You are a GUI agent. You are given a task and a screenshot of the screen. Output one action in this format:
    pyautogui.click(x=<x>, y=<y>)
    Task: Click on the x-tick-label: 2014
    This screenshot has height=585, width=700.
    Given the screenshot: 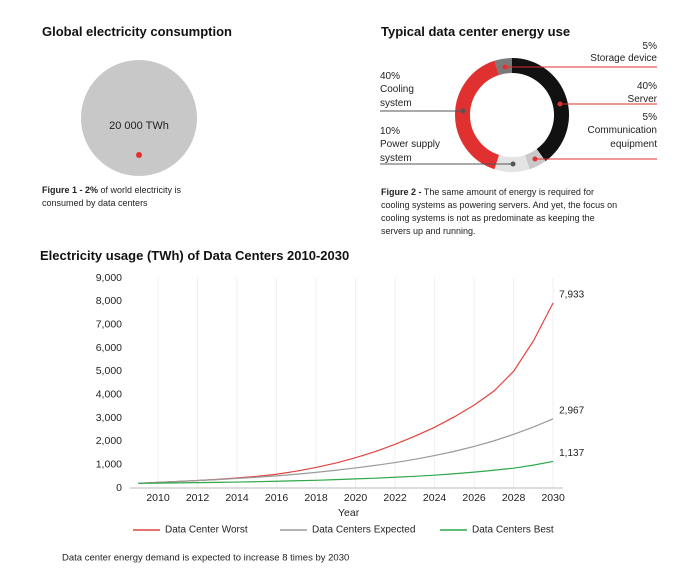 What is the action you would take?
    pyautogui.click(x=237, y=498)
    